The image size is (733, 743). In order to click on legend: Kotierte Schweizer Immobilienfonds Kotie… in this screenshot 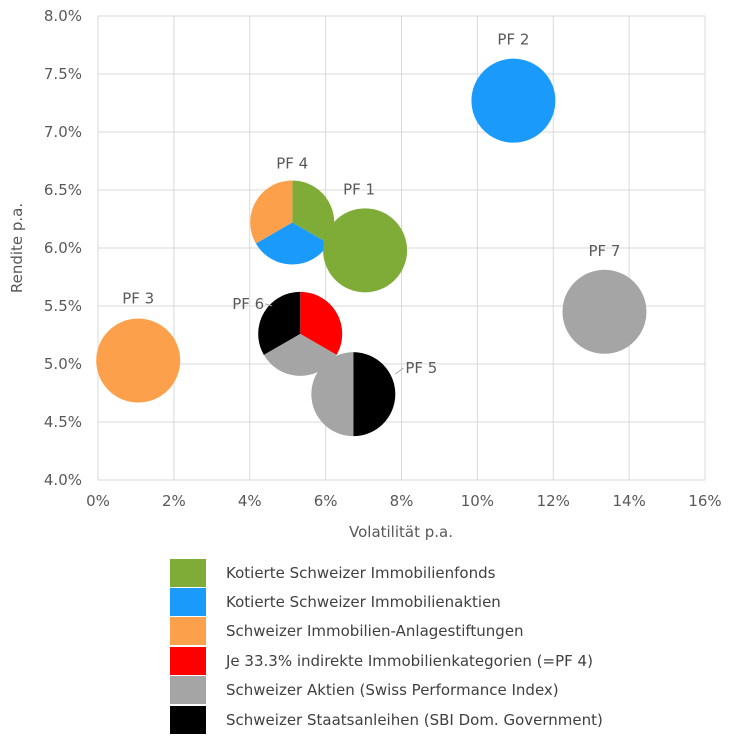, I will do `click(386, 646)`.